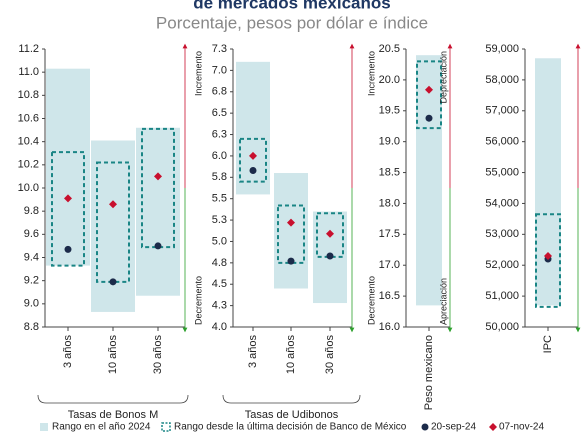 This screenshot has height=441, width=585. What do you see at coordinates (28, 49) in the screenshot?
I see `y-tick-label: 11.2` at bounding box center [28, 49].